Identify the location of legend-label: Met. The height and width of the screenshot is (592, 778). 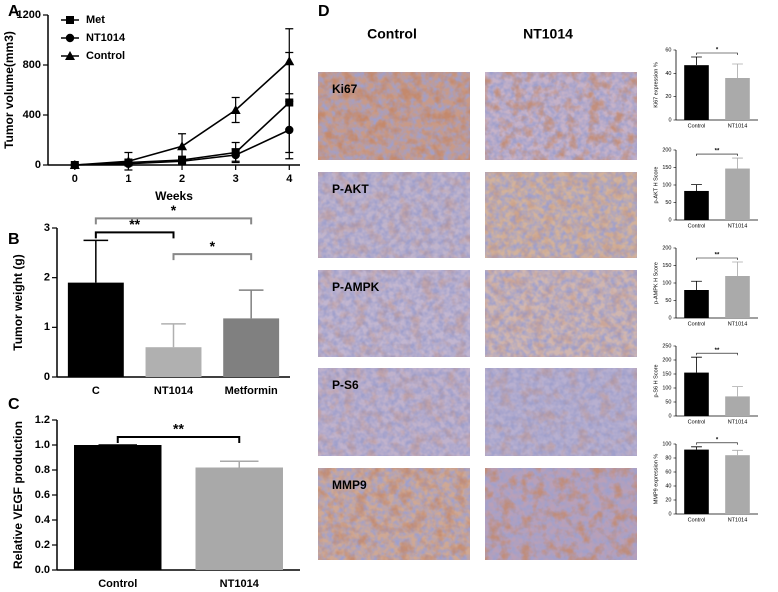
(95, 20).